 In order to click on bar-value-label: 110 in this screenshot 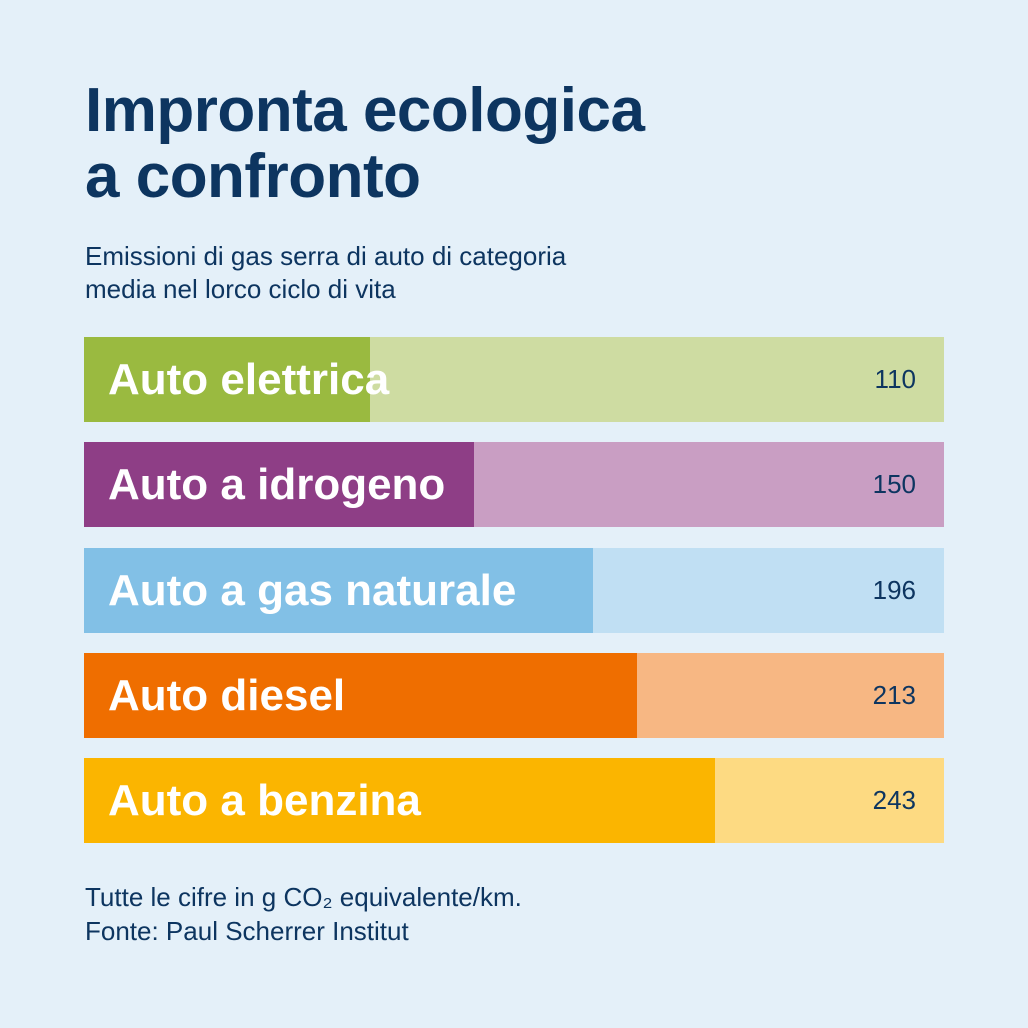, I will do `click(895, 379)`.